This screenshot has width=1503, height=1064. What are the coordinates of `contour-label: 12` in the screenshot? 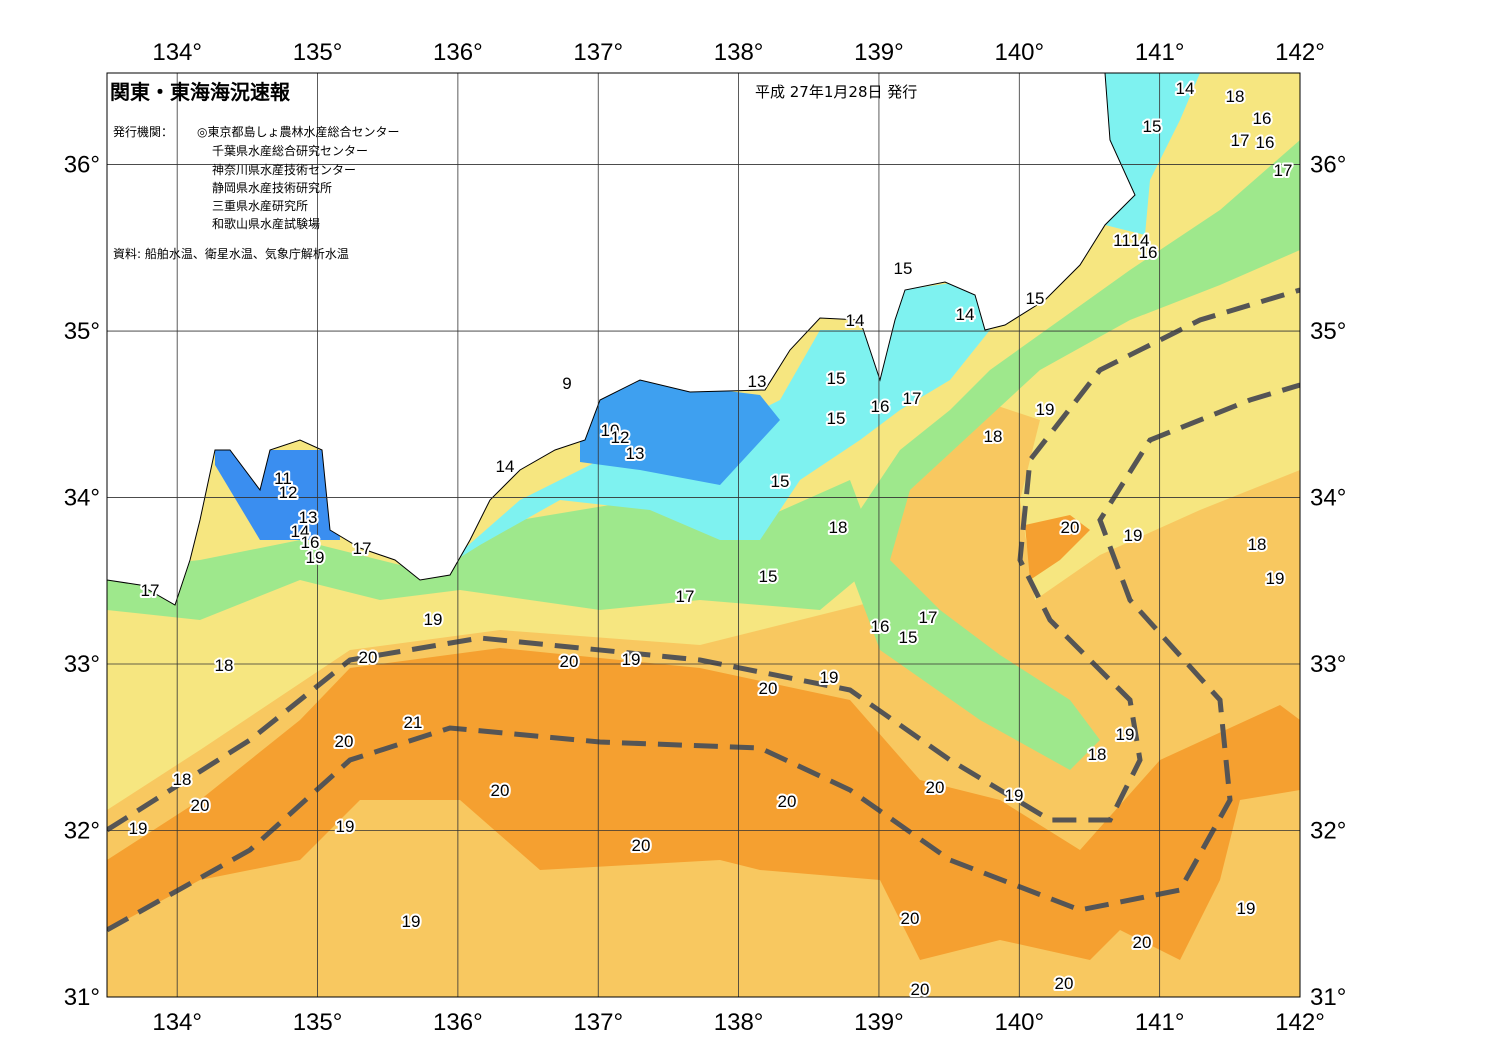 It's located at (288, 492).